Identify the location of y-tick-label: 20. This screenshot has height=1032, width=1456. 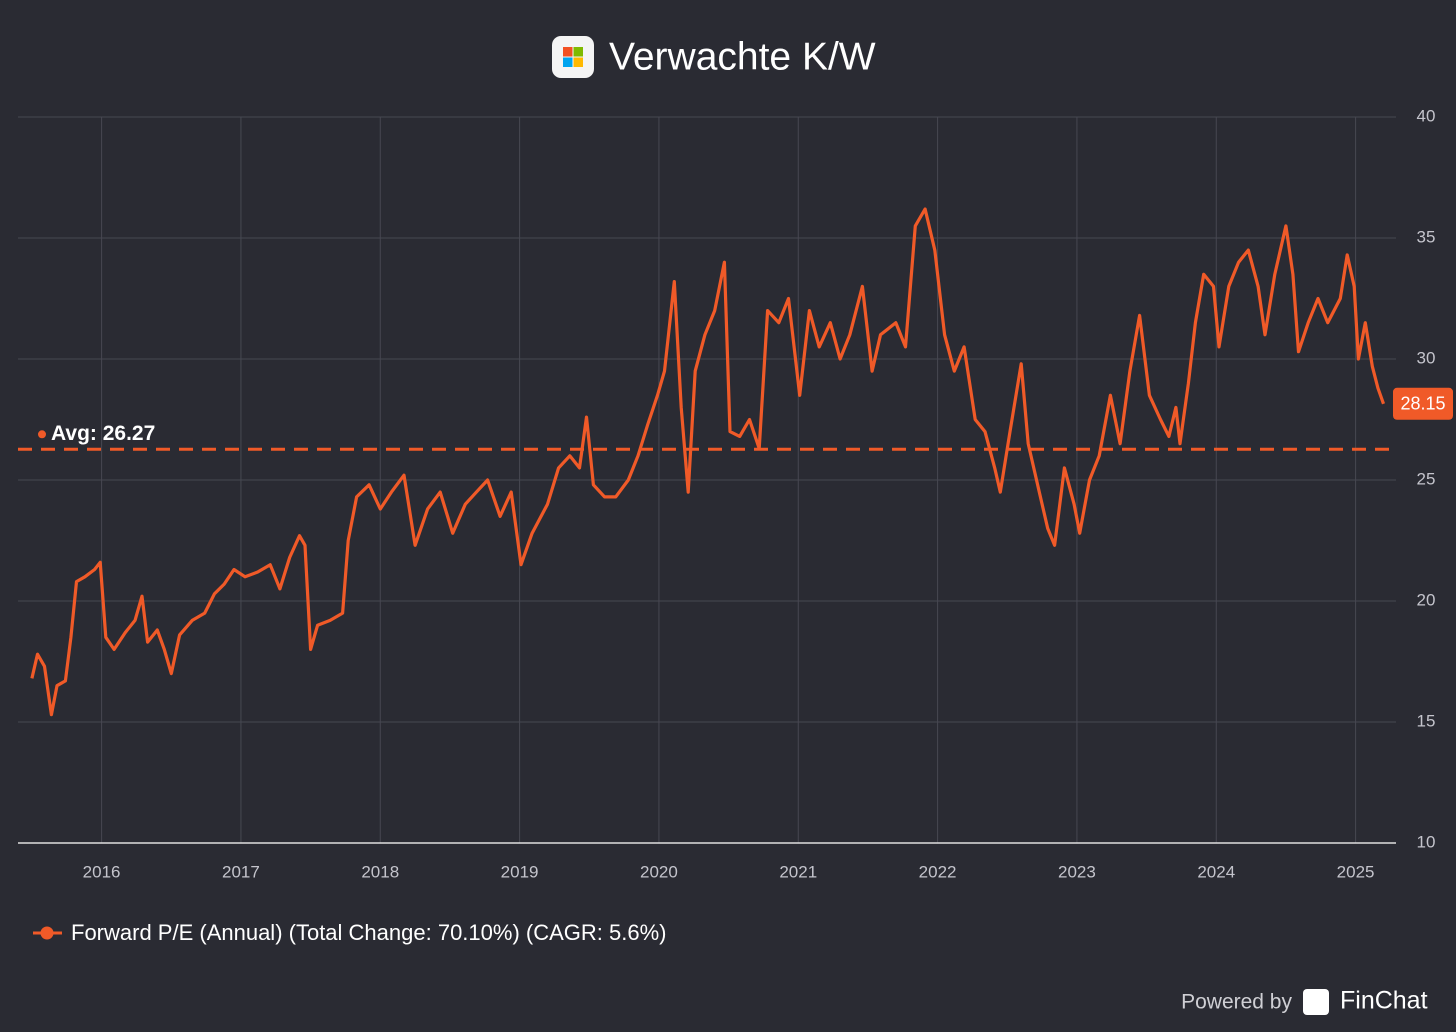
(1426, 599).